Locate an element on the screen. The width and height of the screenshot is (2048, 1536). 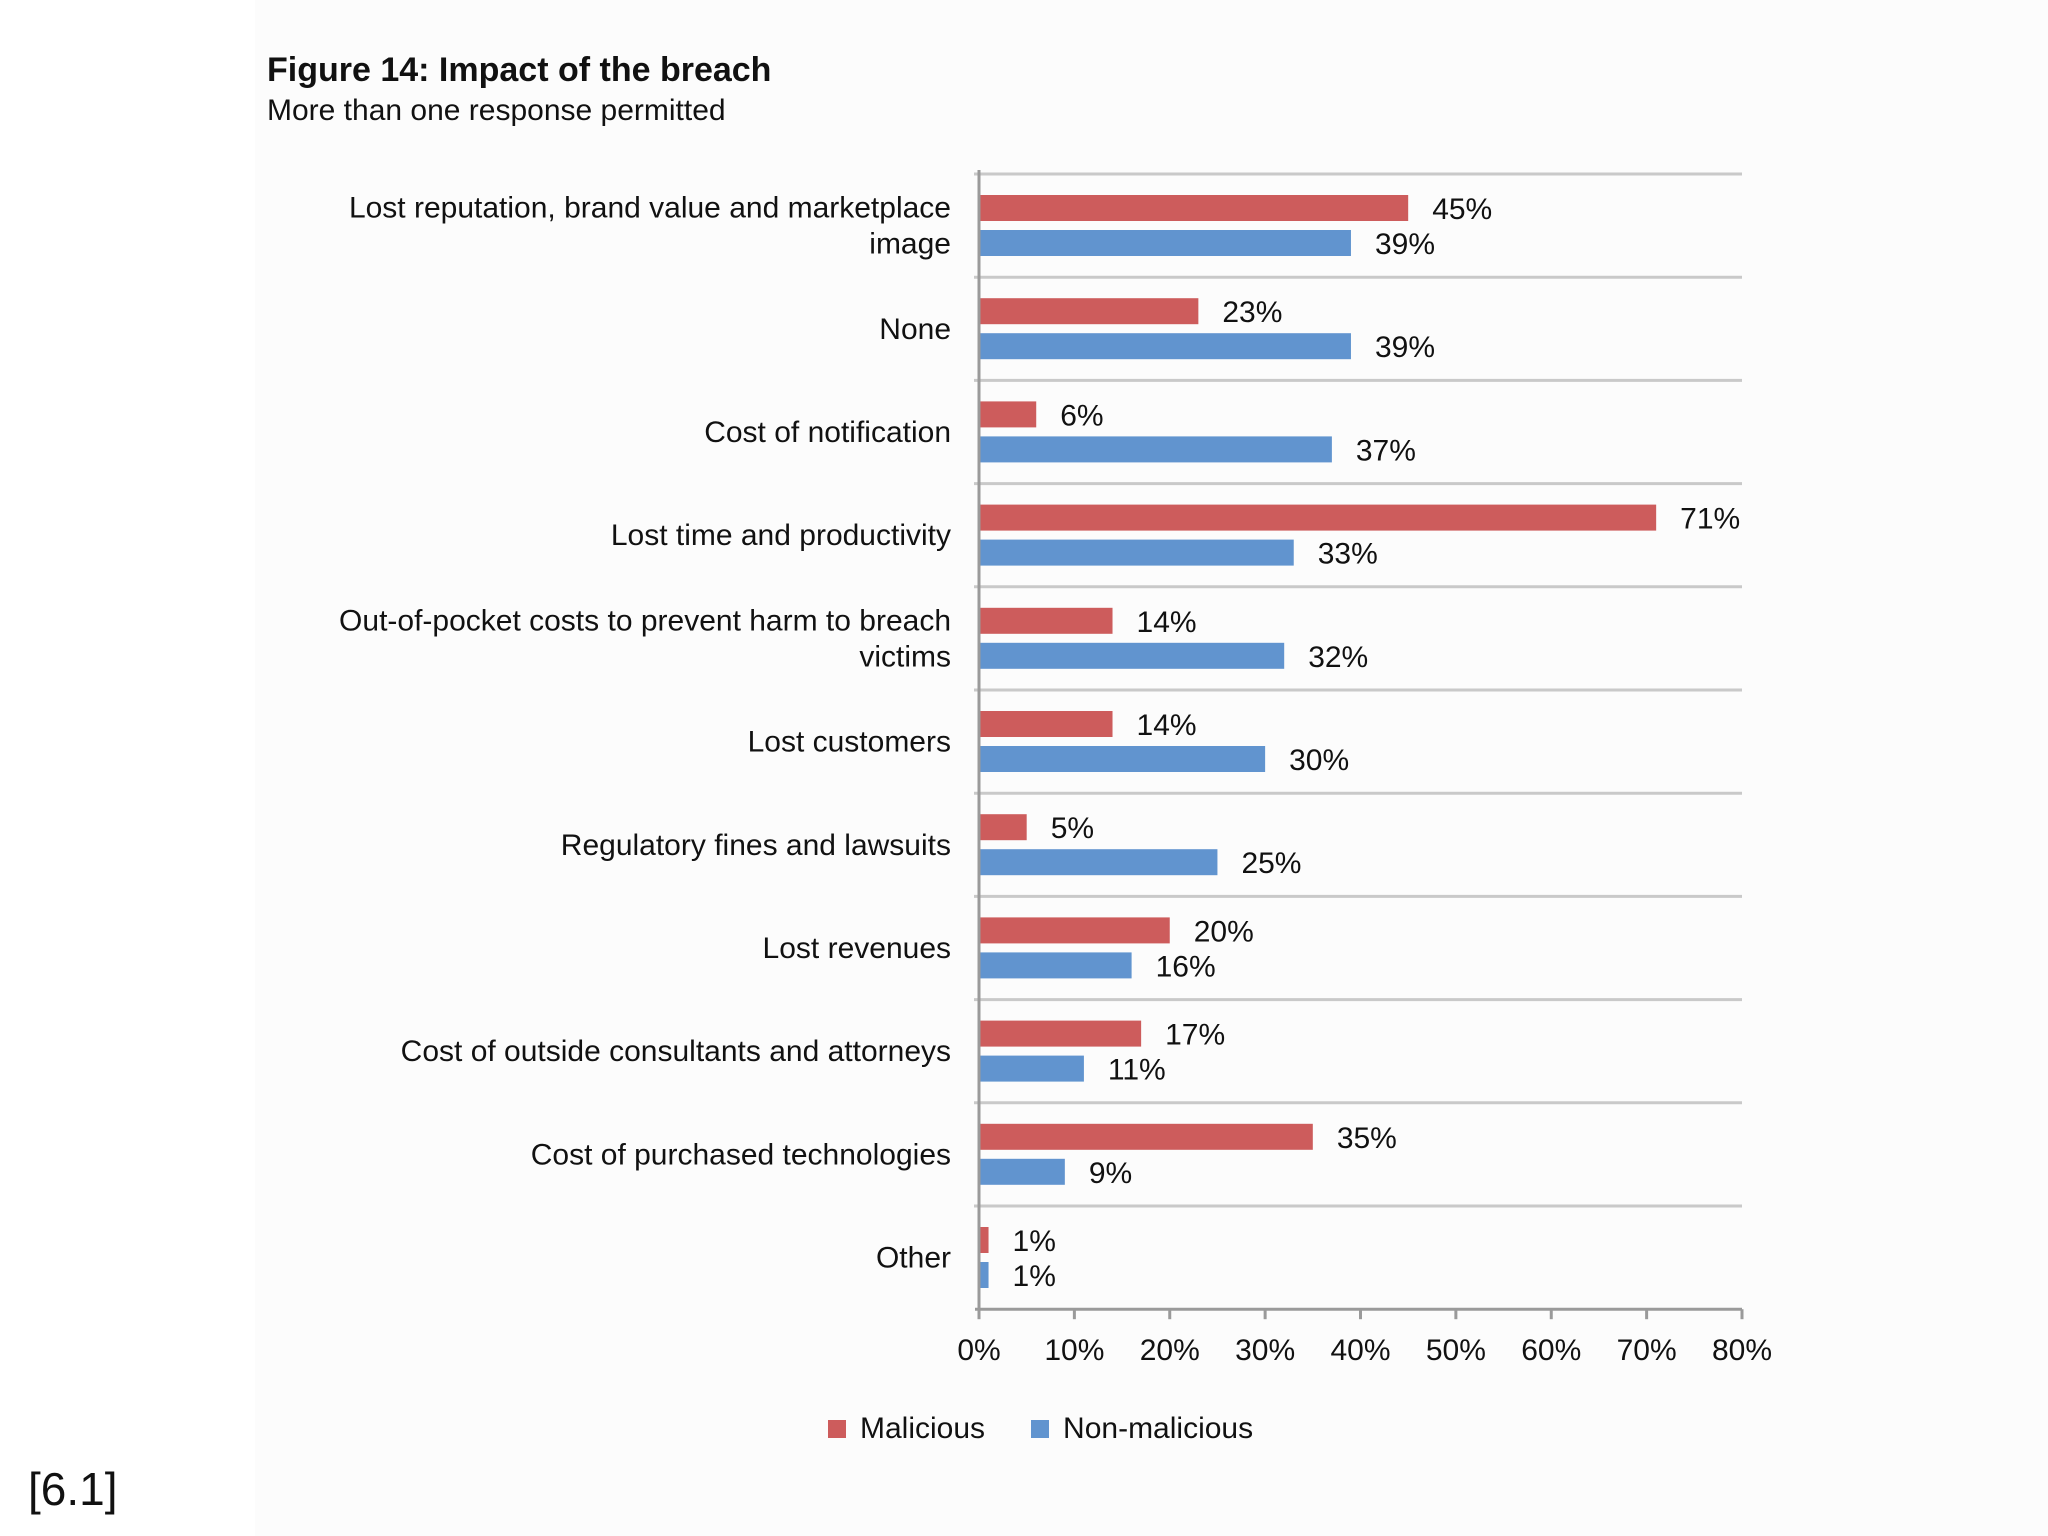
chart-title: Figure 14: Impact of the breach is located at coordinates (519, 70).